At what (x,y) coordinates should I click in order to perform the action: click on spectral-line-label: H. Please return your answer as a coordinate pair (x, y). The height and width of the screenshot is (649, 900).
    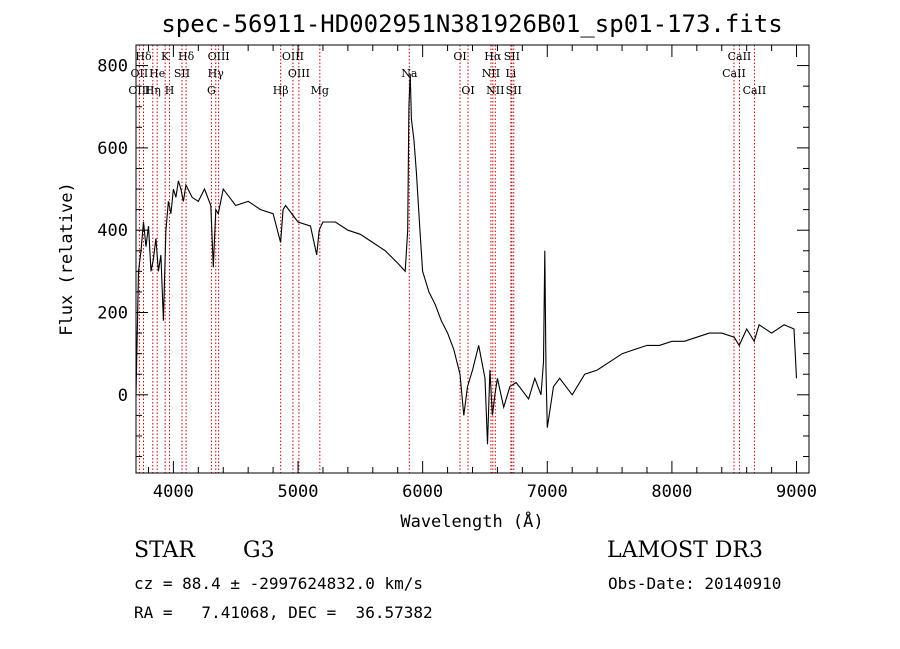
    Looking at the image, I should click on (170, 90).